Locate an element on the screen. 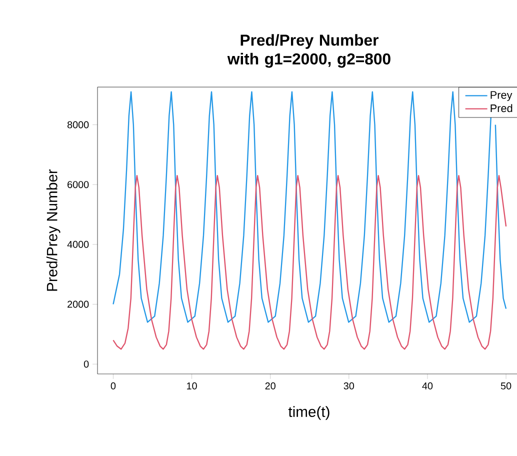 Image resolution: width=517 pixels, height=456 pixels. y-tick-label: 6000 is located at coordinates (78, 184).